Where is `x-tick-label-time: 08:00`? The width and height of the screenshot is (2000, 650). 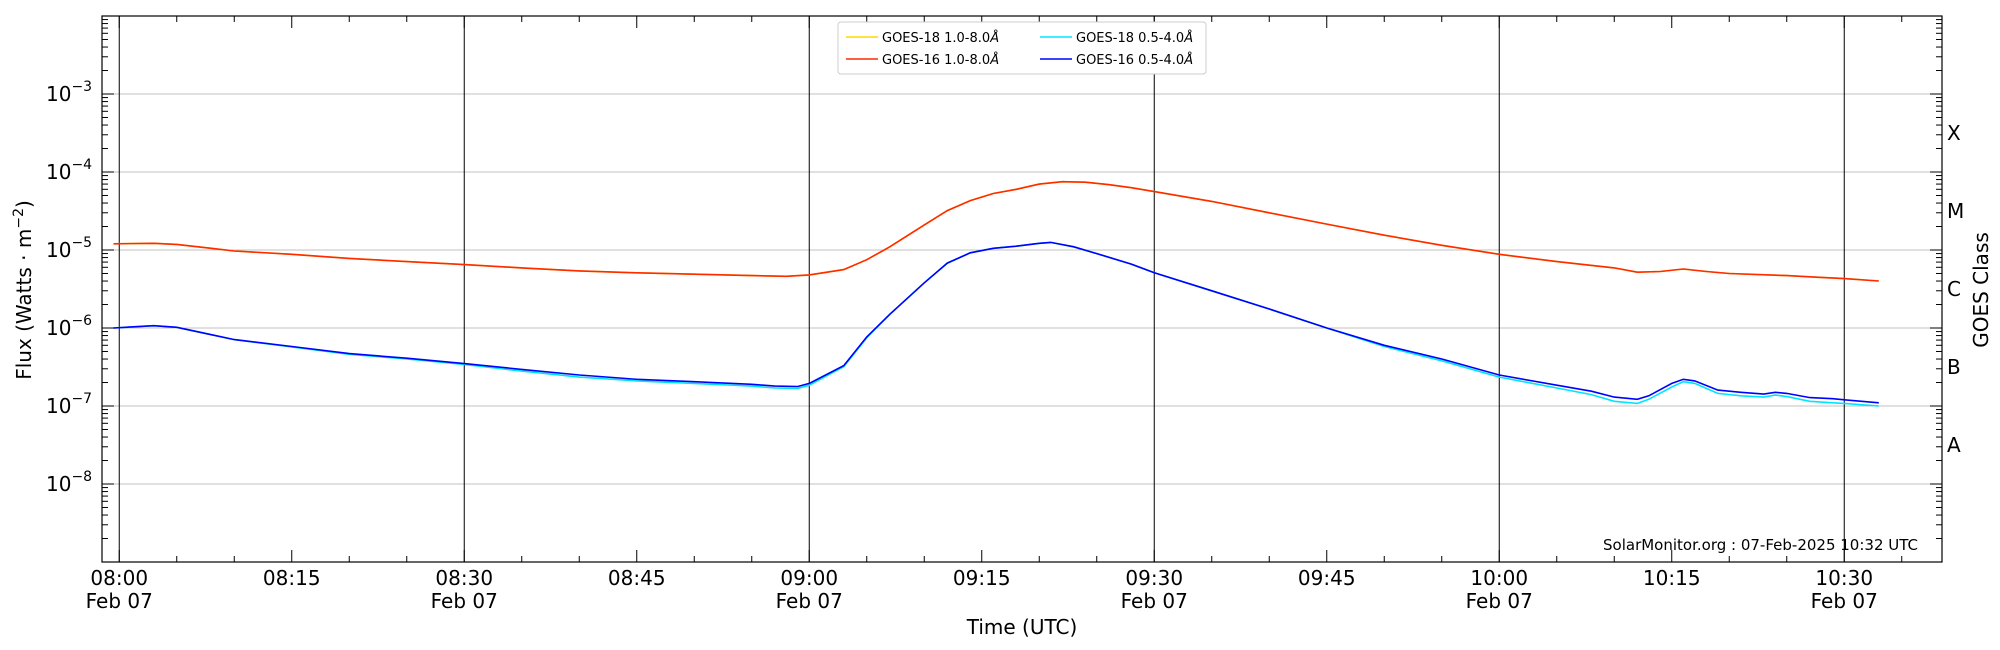
x-tick-label-time: 08:00 is located at coordinates (119, 578).